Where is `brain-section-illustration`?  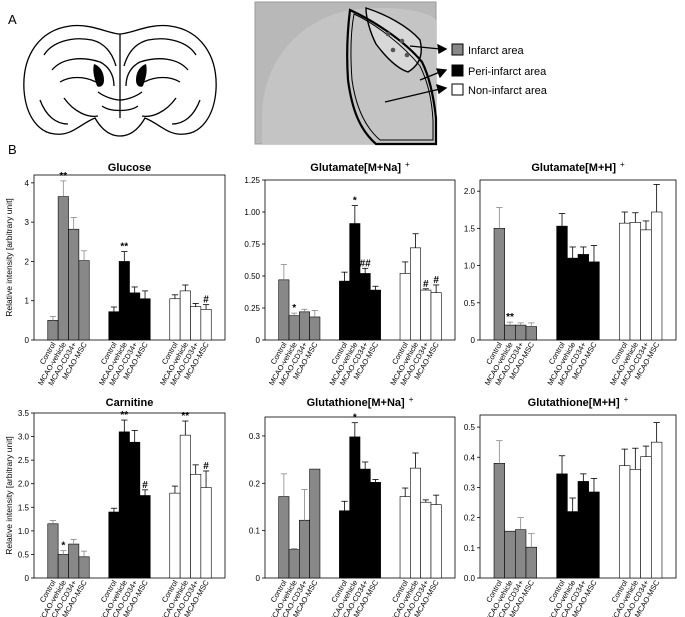 brain-section-illustration is located at coordinates (120, 80).